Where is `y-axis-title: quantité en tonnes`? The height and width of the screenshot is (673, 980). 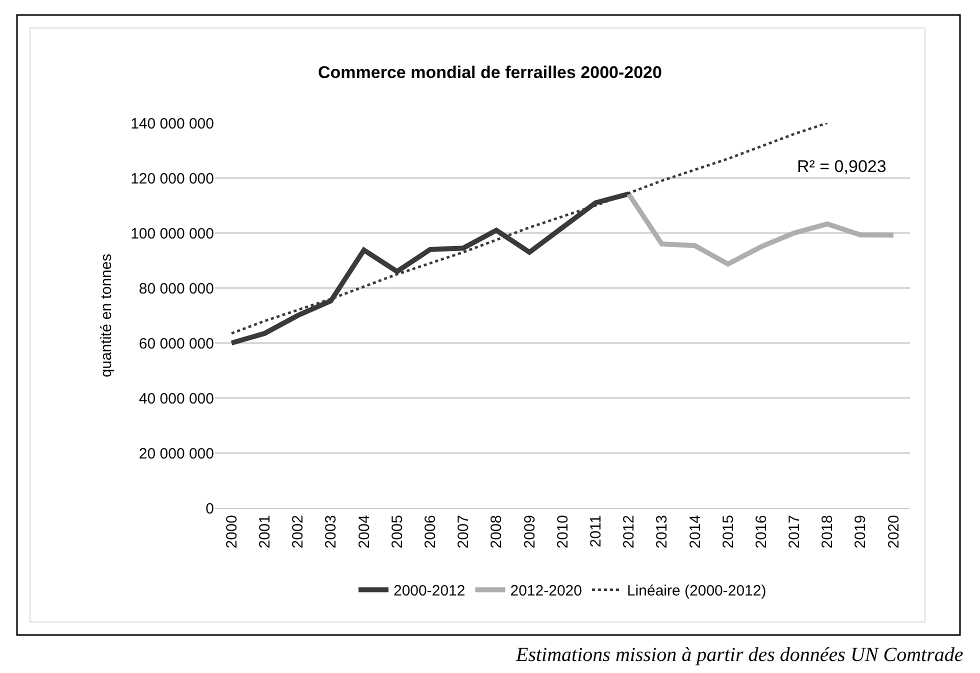 y-axis-title: quantité en tonnes is located at coordinates (106, 316).